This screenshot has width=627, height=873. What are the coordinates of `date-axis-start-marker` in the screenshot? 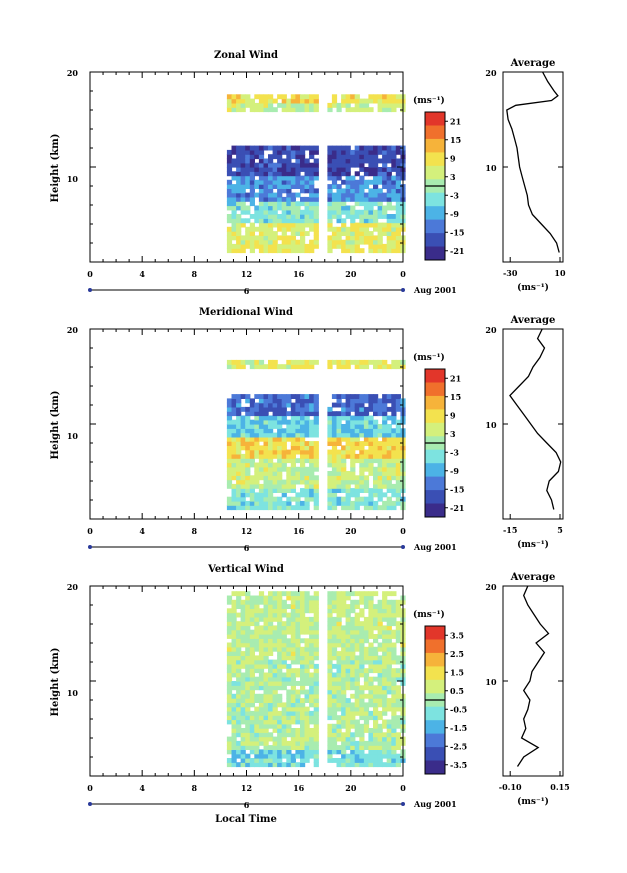 It's located at (90, 290).